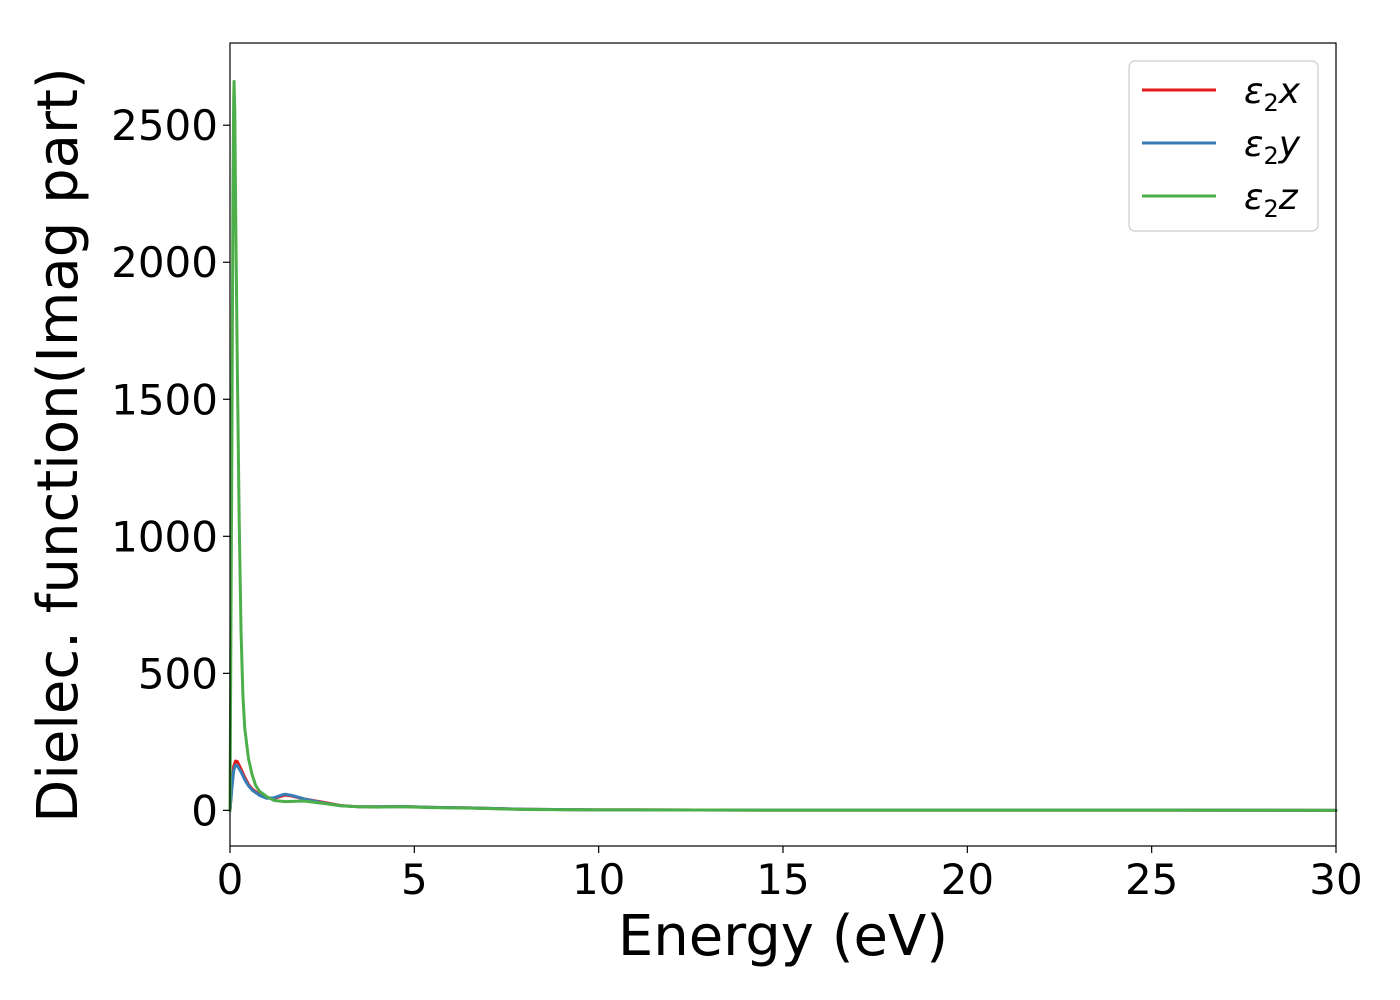  I want to click on y-tick-label: 2000, so click(164, 262).